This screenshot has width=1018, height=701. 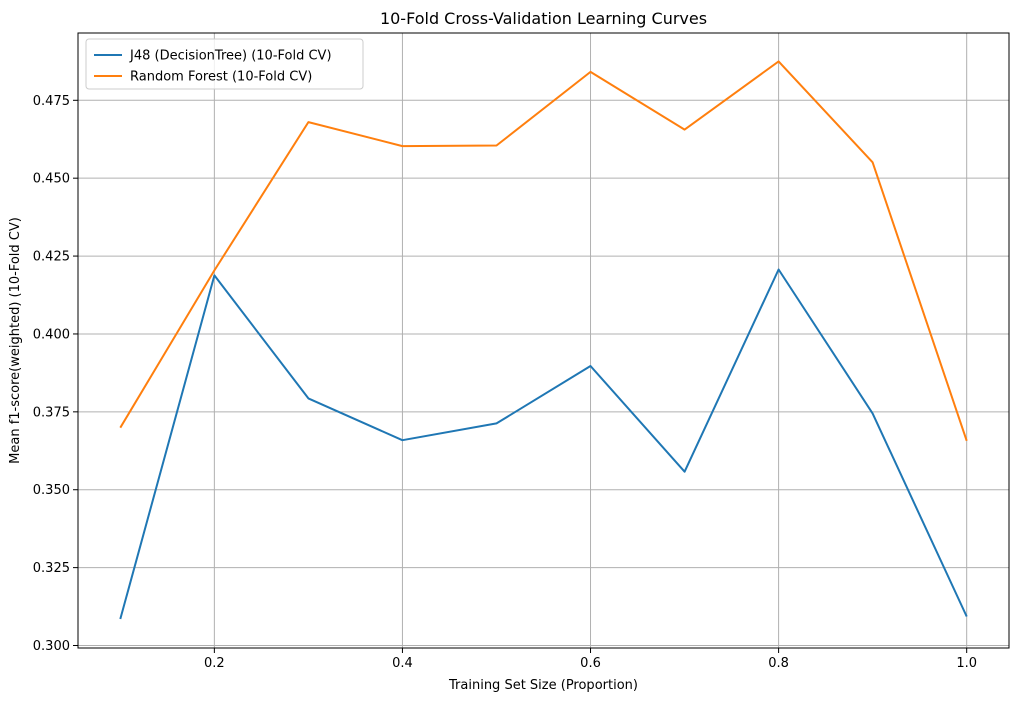 What do you see at coordinates (214, 663) in the screenshot?
I see `x-tick-label: 0.2` at bounding box center [214, 663].